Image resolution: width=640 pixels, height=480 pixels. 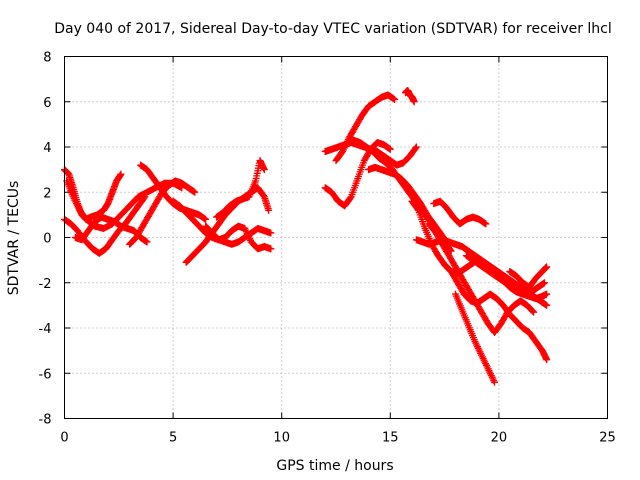 What do you see at coordinates (337, 438) in the screenshot?
I see `x-tick-labels: 0 5 10 15 20 25` at bounding box center [337, 438].